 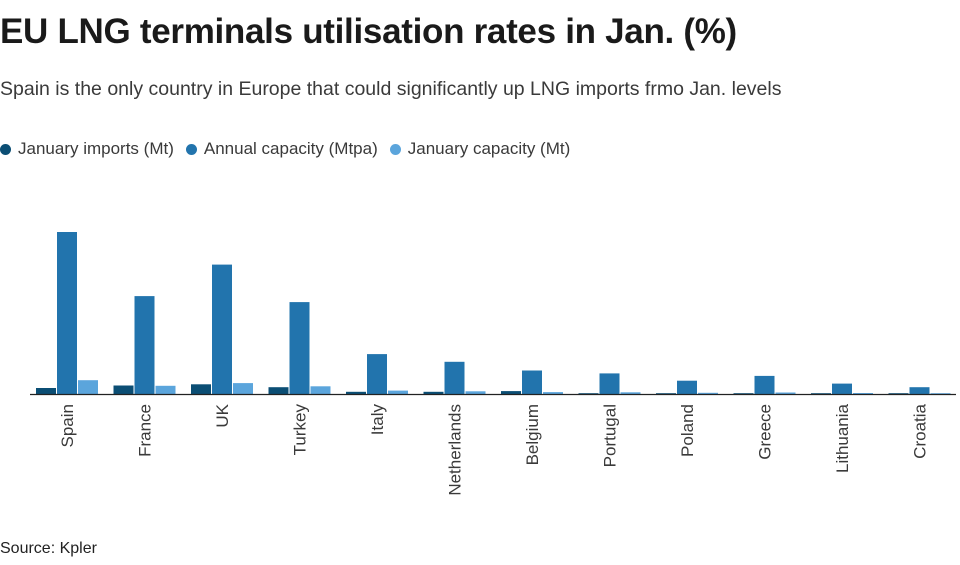 What do you see at coordinates (88, 387) in the screenshot?
I see `bar-spain-january-capacity-mt` at bounding box center [88, 387].